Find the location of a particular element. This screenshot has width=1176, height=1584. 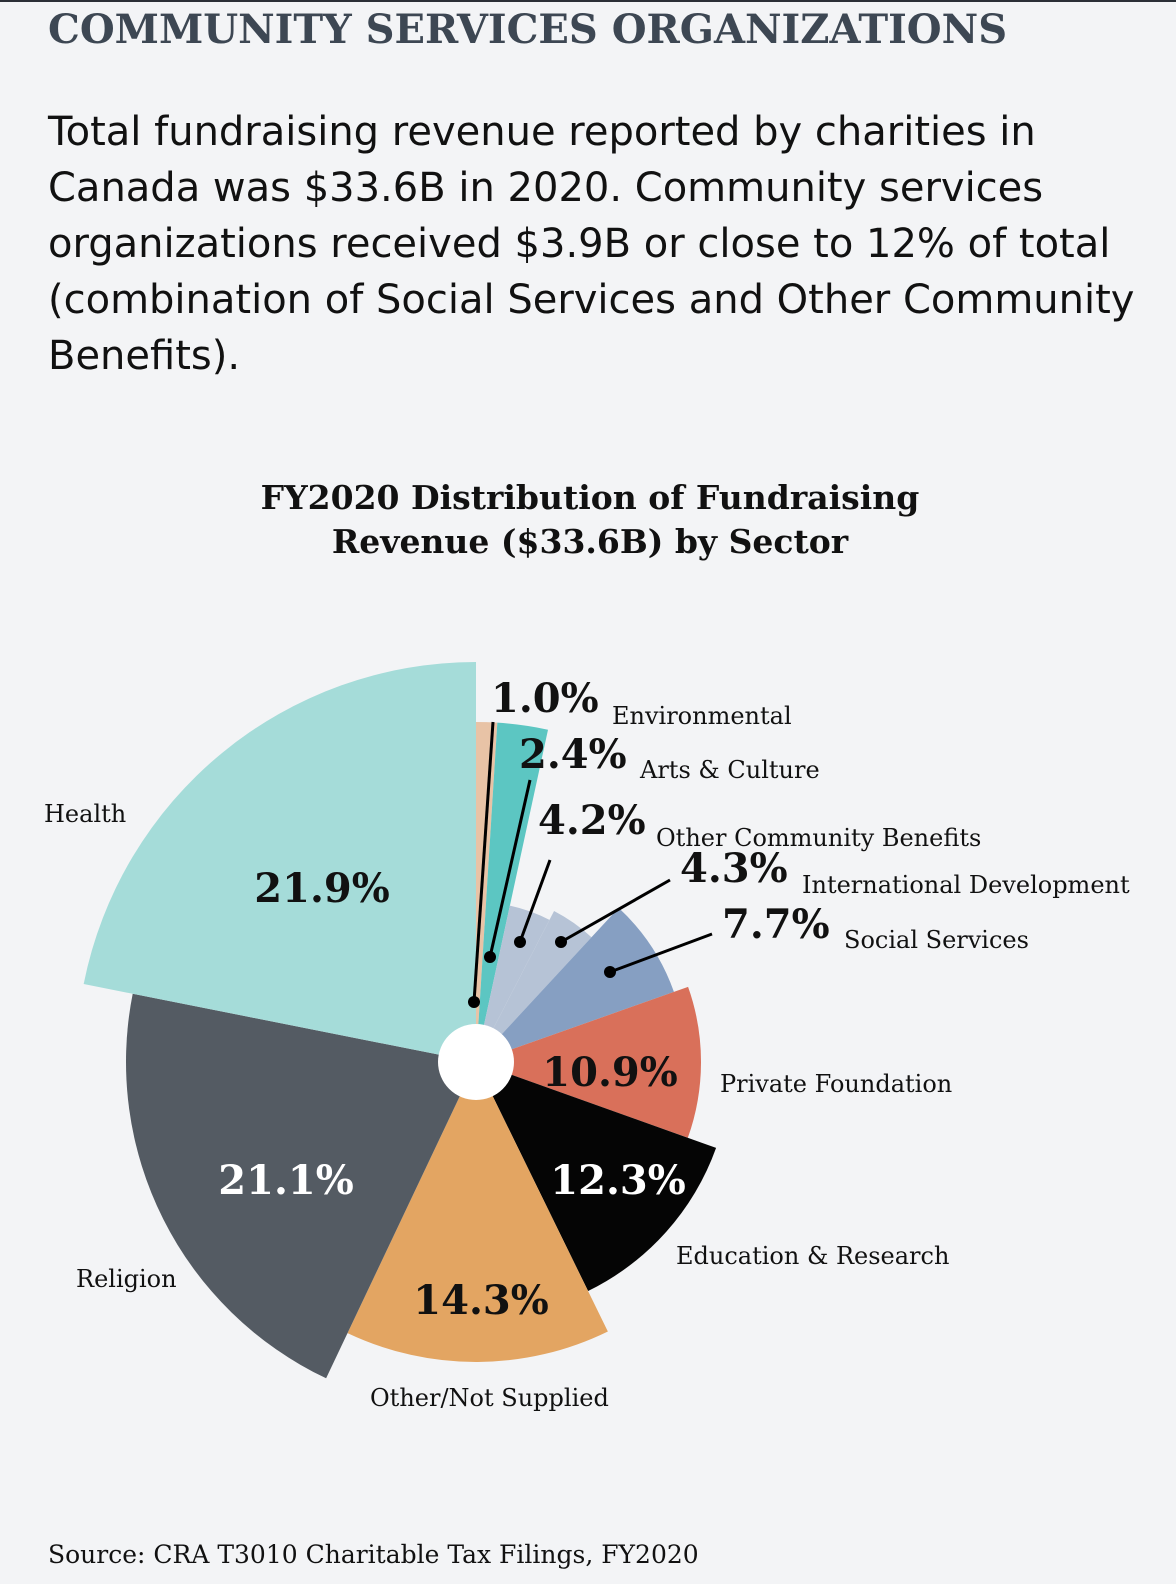

value-label-international-development: 4.3% is located at coordinates (734, 868).